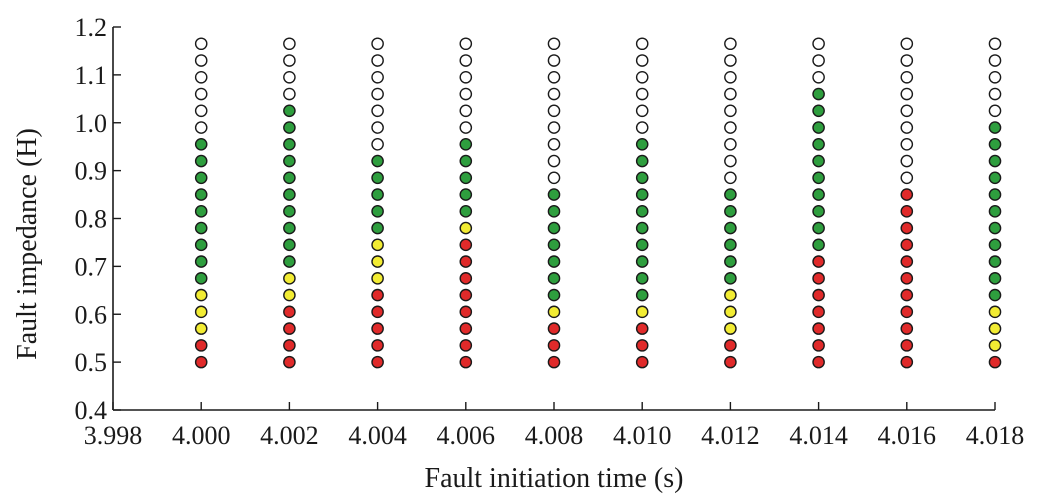 The width and height of the screenshot is (1040, 498). What do you see at coordinates (554, 435) in the screenshot?
I see `x-tick-label: 4.008` at bounding box center [554, 435].